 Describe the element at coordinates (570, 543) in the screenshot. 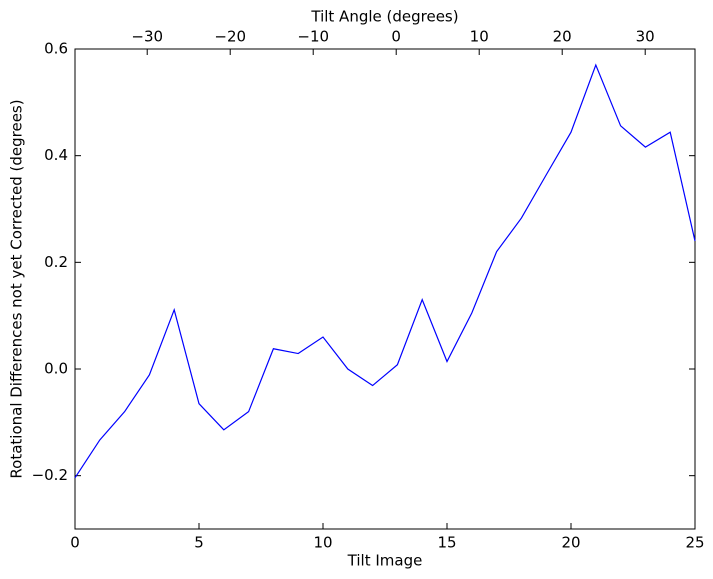

I see `x-tick-label: 20` at that location.